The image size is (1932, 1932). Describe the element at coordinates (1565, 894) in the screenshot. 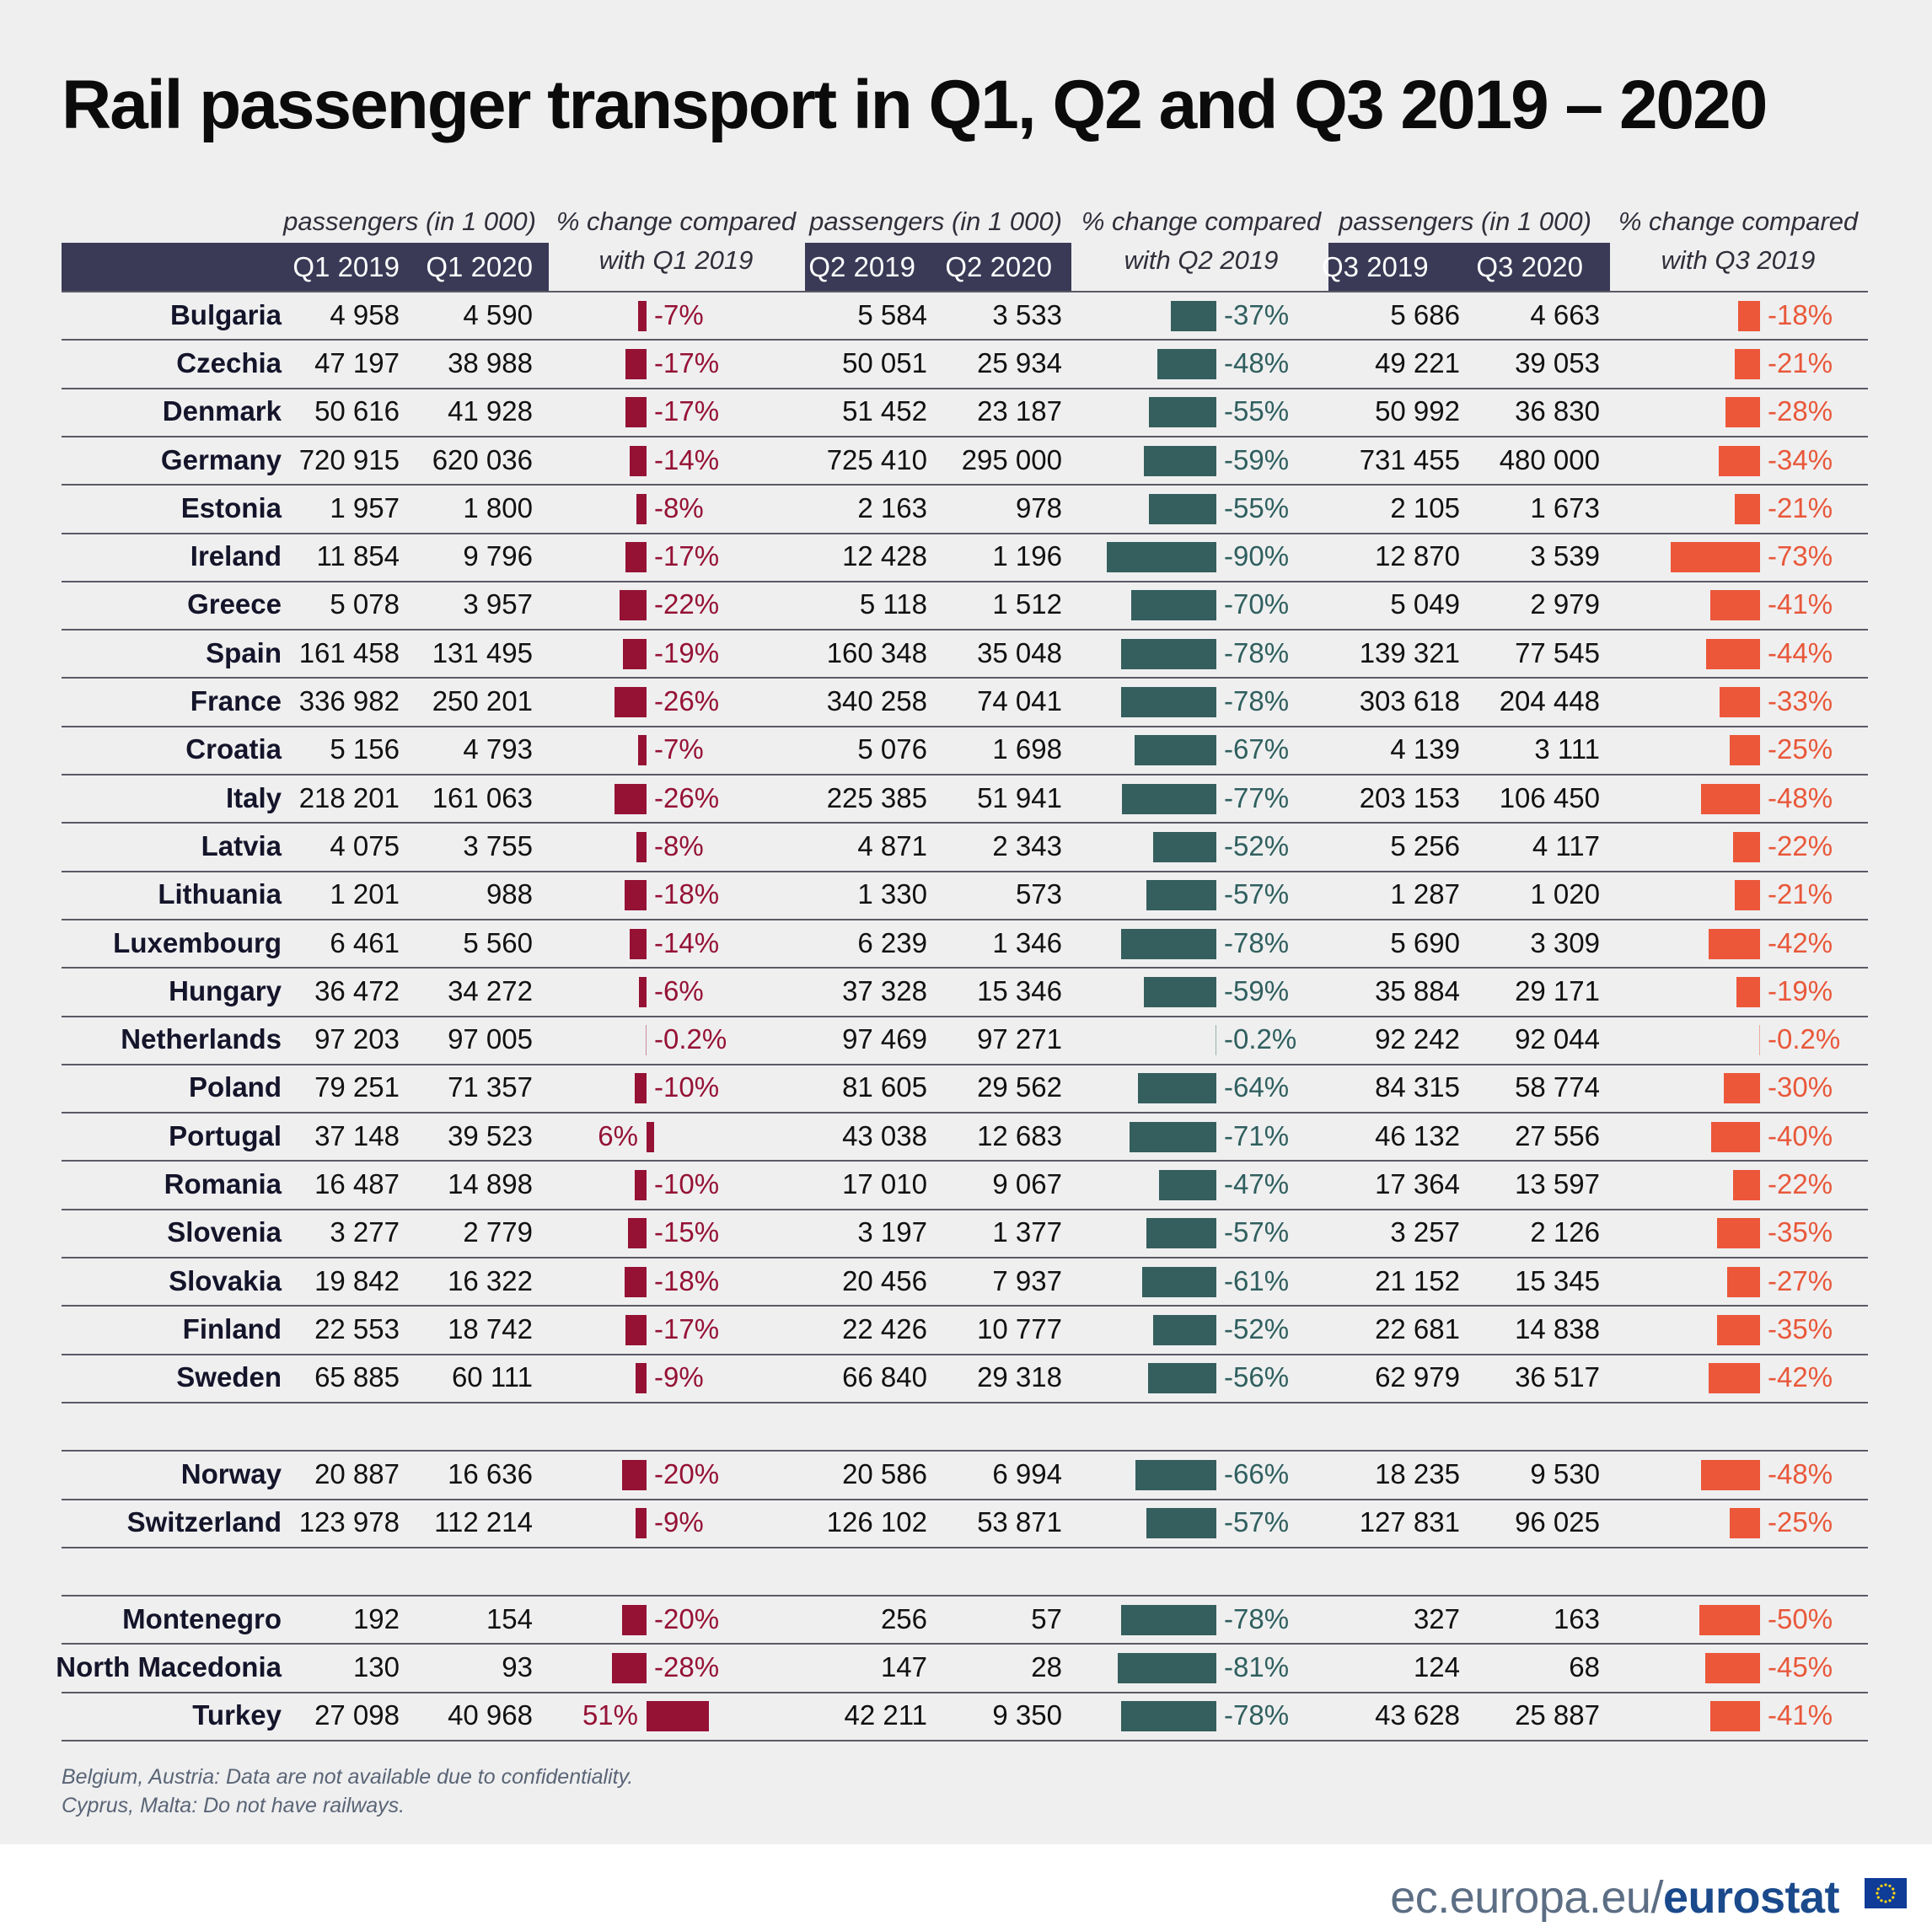

I see `q3-2020-value: 1 020` at that location.